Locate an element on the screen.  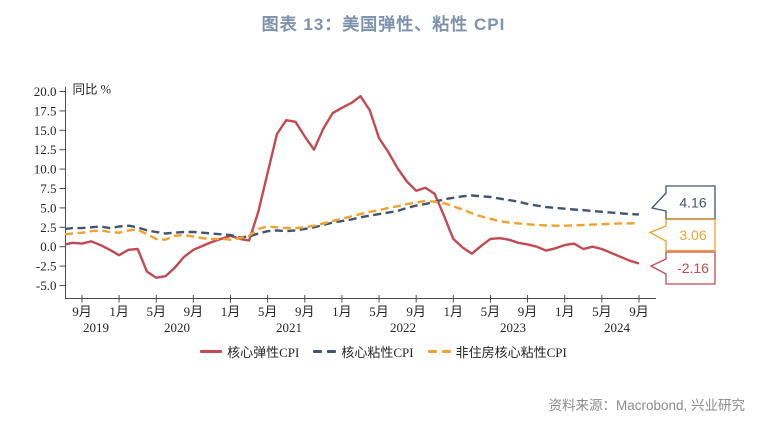
page-title: 图表 13：美国弹性、粘性 CPI is located at coordinates (383, 24).